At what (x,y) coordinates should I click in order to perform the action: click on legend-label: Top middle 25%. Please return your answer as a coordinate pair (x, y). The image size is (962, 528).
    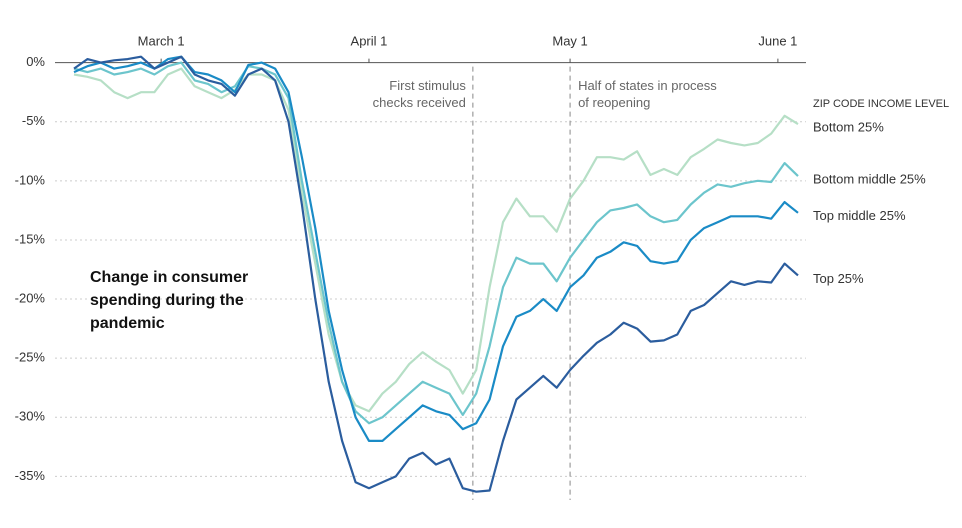
    Looking at the image, I should click on (859, 215).